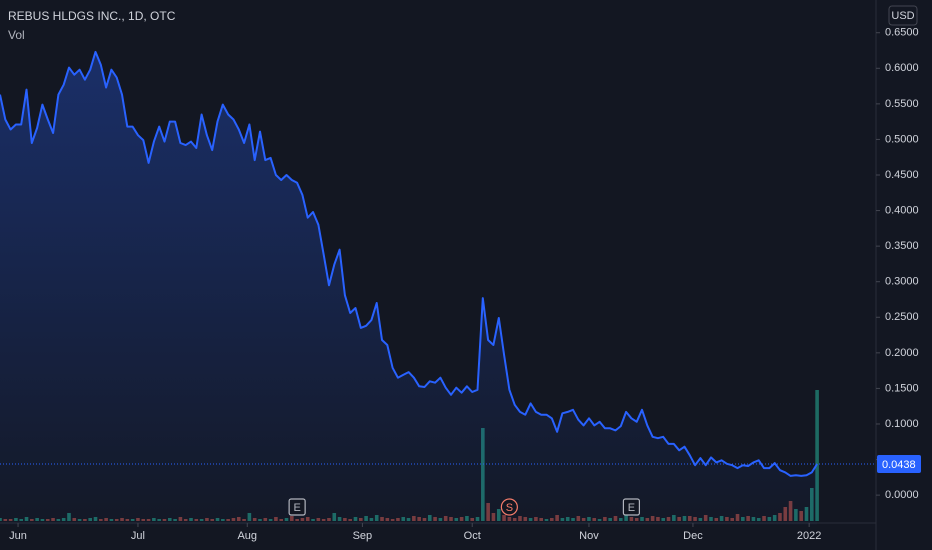 This screenshot has width=932, height=550. Describe the element at coordinates (902, 388) in the screenshot. I see `y-tick-label: 0.1500` at that location.